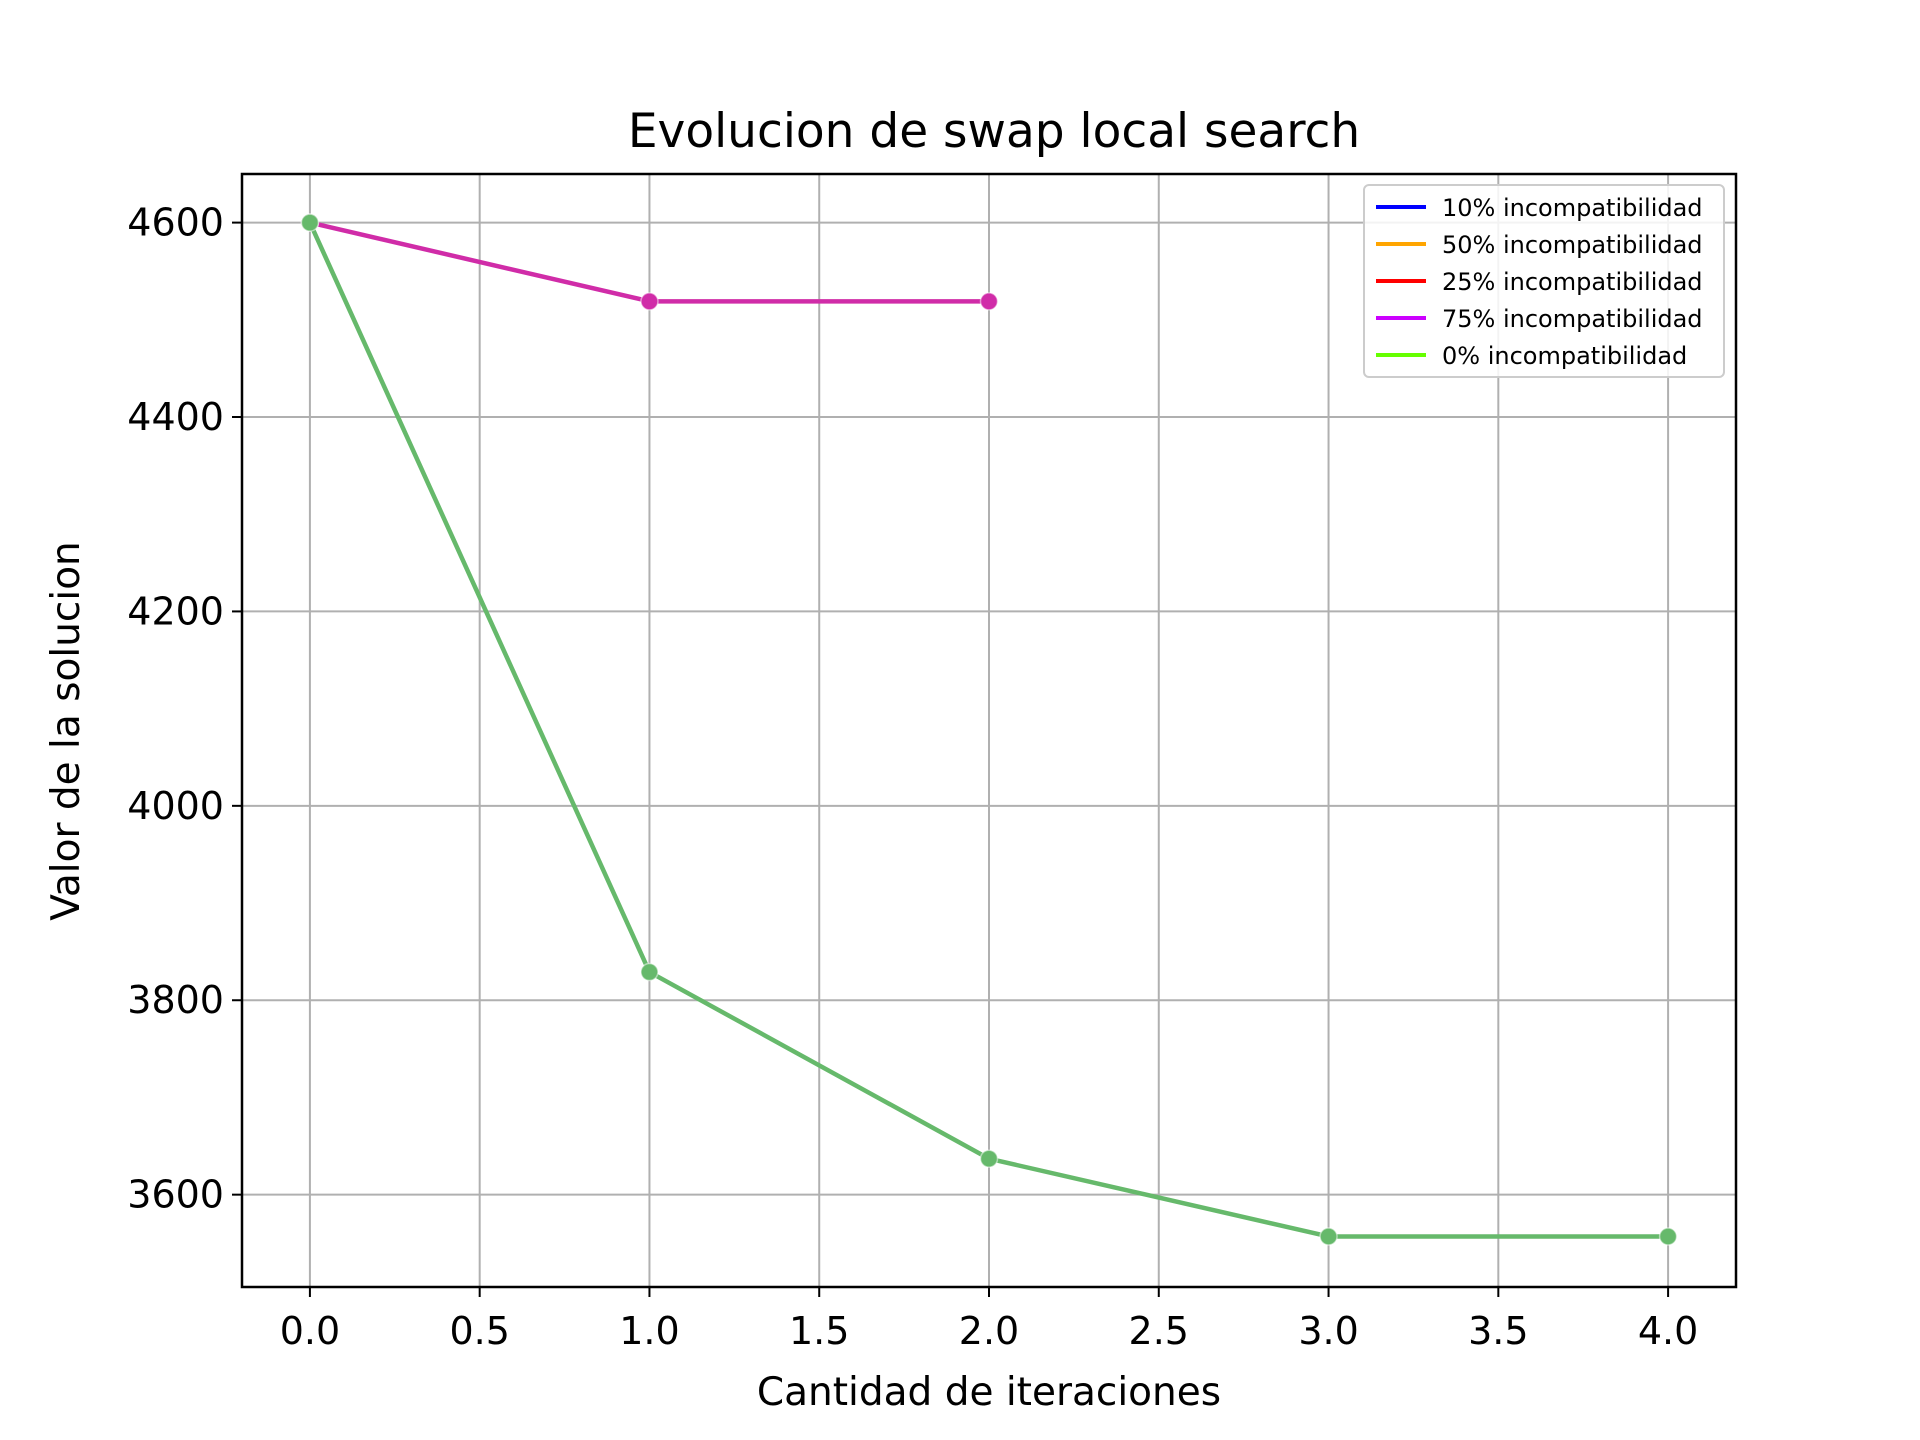 The image size is (1920, 1440). Describe the element at coordinates (1159, 1331) in the screenshot. I see `x-tick-label: 2.5` at that location.